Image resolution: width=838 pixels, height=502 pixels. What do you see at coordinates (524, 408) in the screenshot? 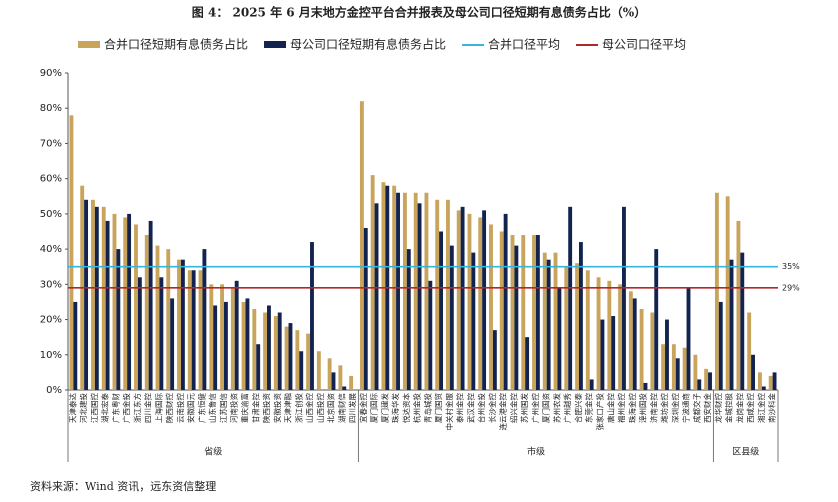
I see `x-tick-label: 苏州国发` at bounding box center [524, 408].